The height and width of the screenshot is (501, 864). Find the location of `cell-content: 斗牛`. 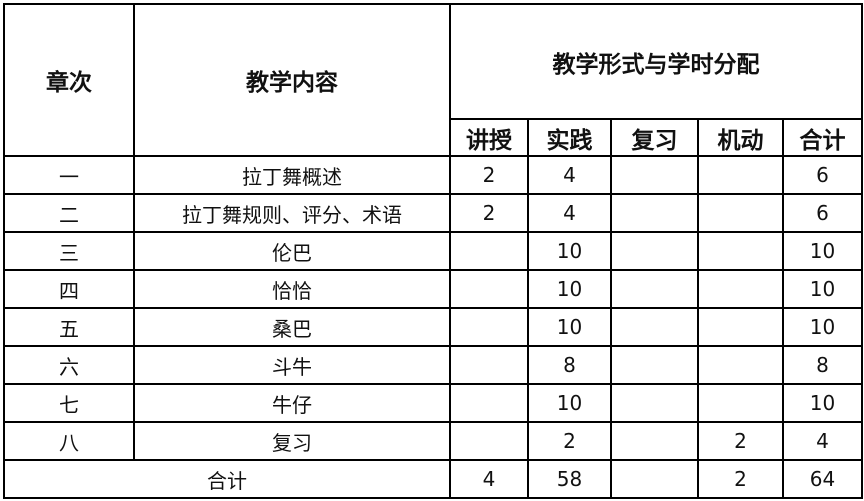

cell-content: 斗牛 is located at coordinates (292, 365).